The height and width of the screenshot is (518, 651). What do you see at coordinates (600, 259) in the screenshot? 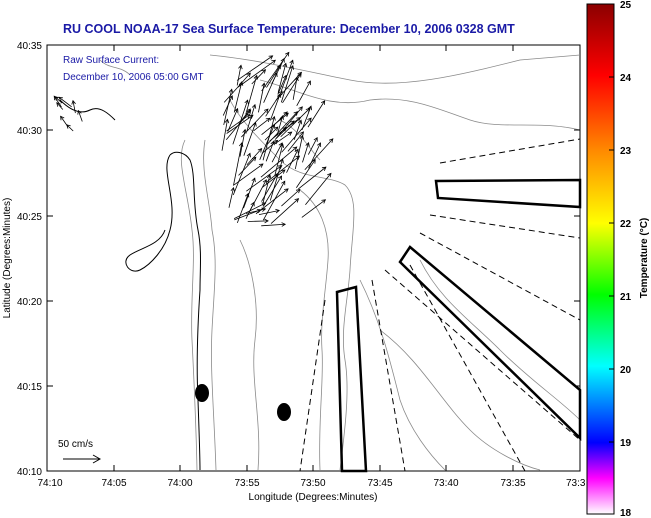
I see `colorbar` at bounding box center [600, 259].